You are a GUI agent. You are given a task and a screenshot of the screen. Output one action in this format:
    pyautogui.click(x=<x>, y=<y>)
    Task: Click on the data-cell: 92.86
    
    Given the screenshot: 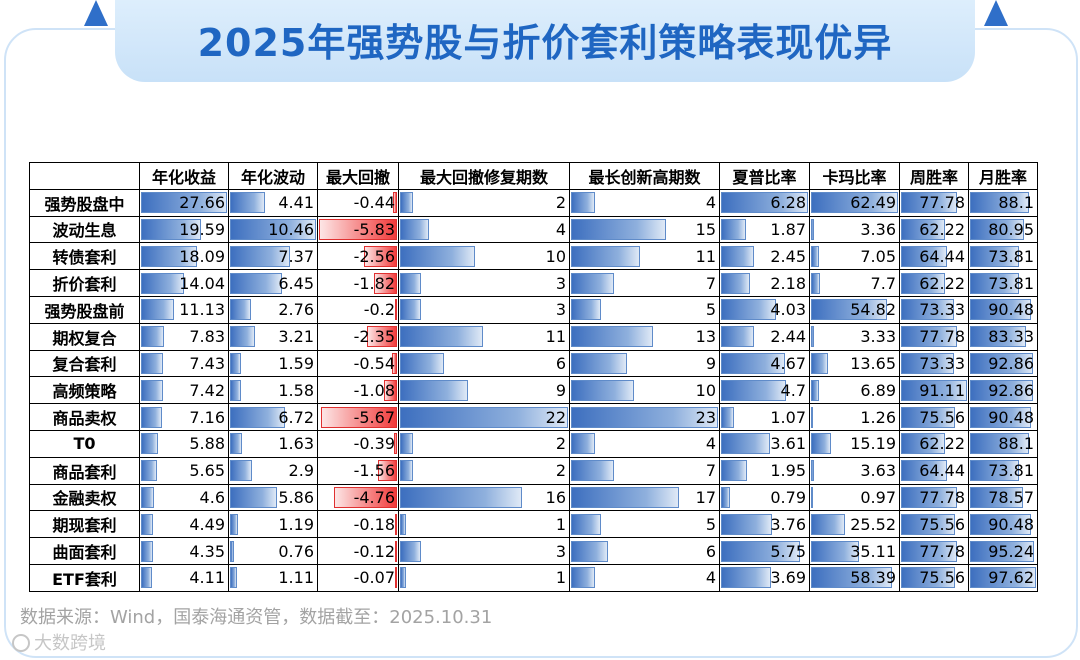 What is the action you would take?
    pyautogui.click(x=1003, y=363)
    